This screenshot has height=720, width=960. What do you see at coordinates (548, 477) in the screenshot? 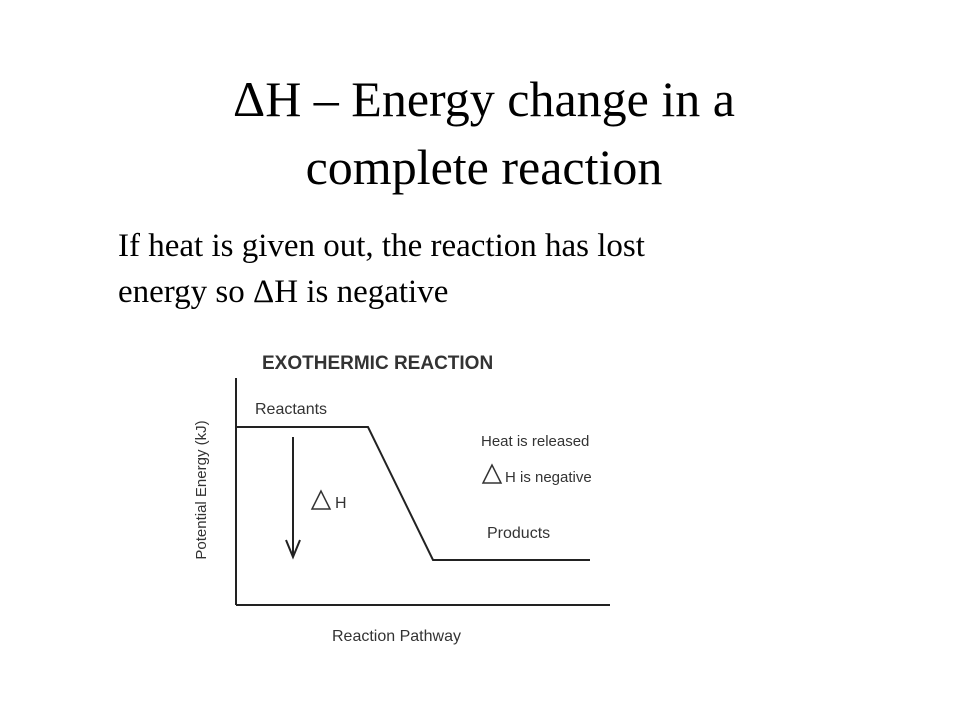
I see `note: H is negative` at bounding box center [548, 477].